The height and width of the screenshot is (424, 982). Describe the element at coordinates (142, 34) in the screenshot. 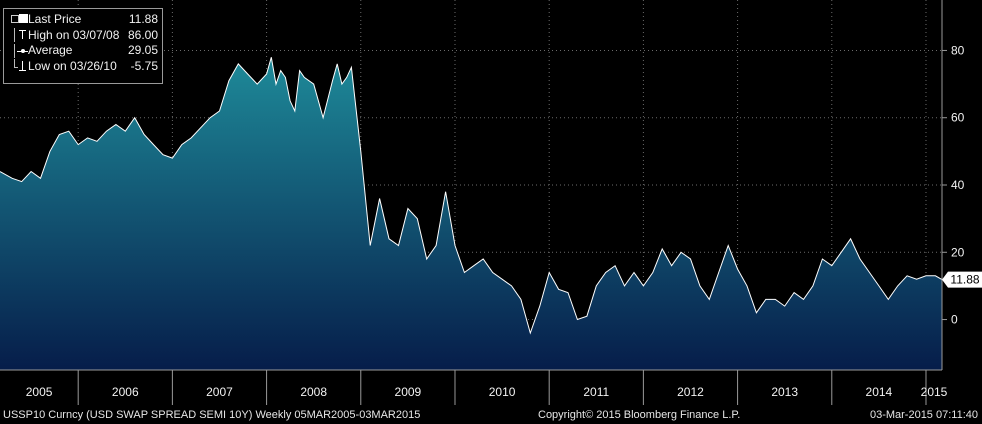

I see `legend-value: 86.00` at that location.